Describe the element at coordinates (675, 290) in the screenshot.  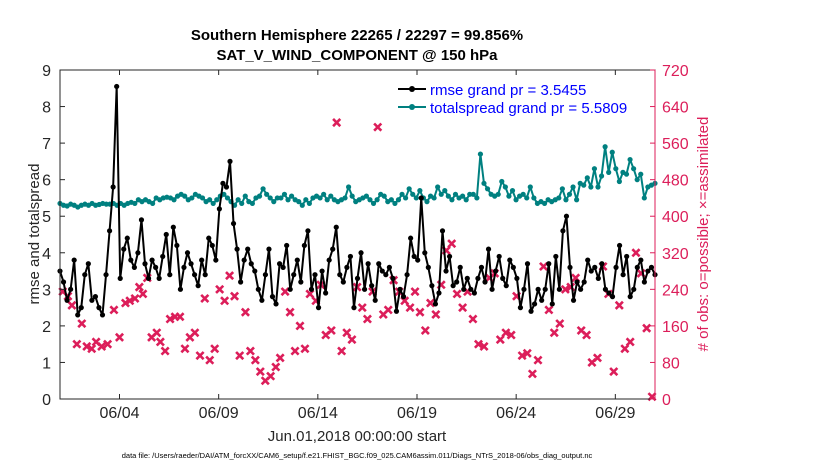
I see `y2-tick-label: 240` at that location.